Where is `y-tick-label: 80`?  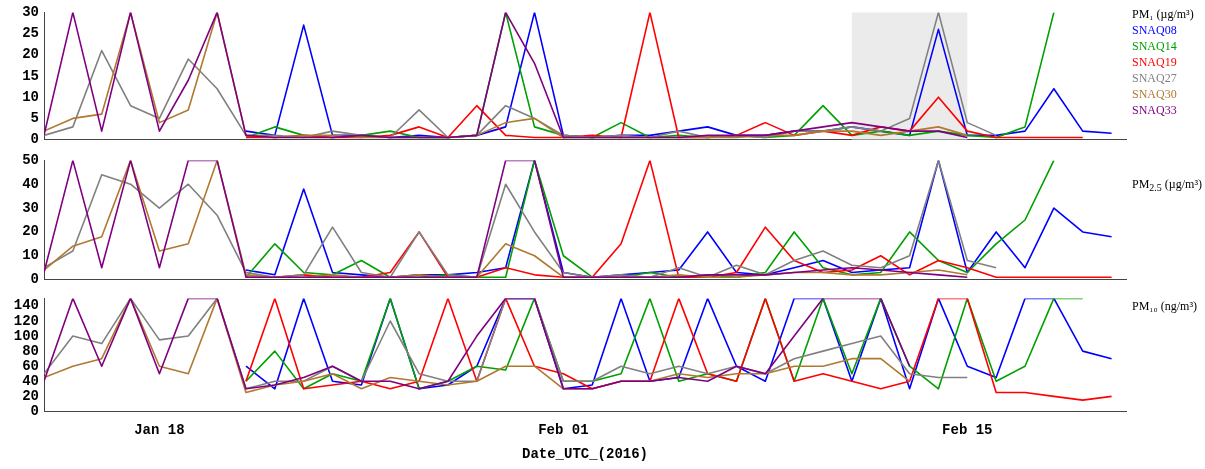 y-tick-label: 80 is located at coordinates (30, 350).